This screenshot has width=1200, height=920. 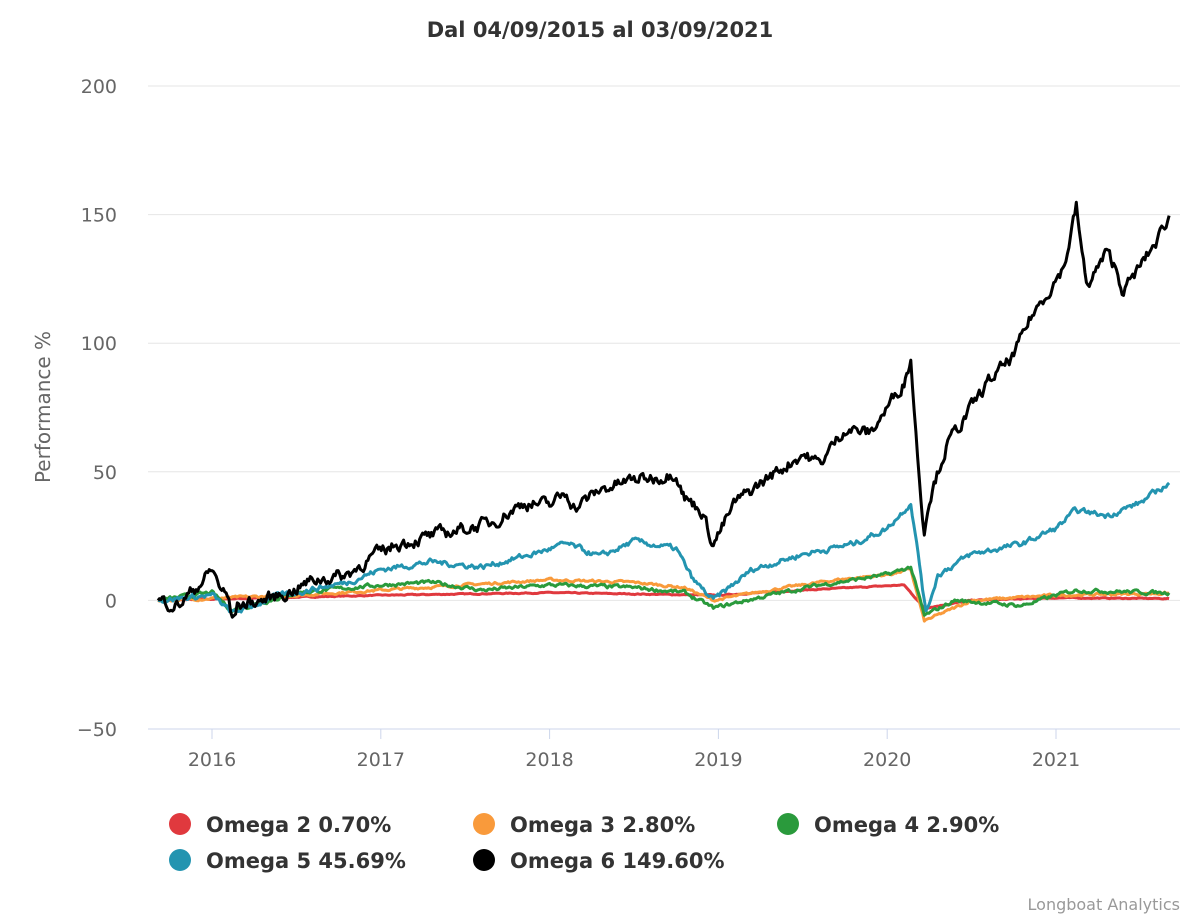 I want to click on y-tick-label: 150, so click(x=99, y=216).